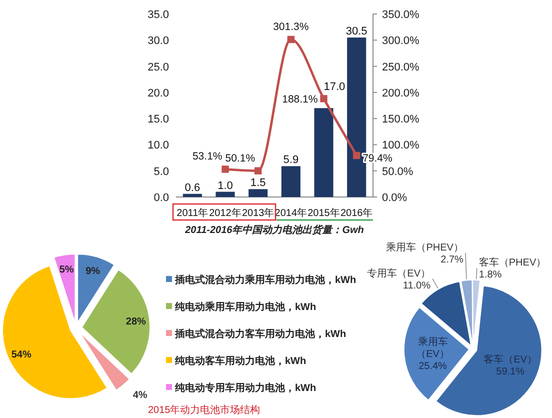  Describe the element at coordinates (401, 15) in the screenshot. I see `y2-tick-label: 350.0%` at that location.